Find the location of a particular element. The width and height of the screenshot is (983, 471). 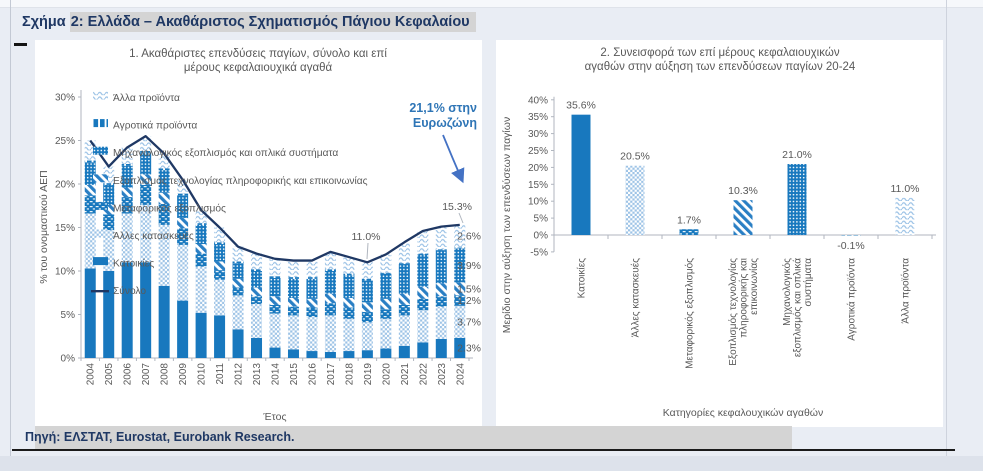

category-label-line: πληροφορικής και is located at coordinates (744, 298).